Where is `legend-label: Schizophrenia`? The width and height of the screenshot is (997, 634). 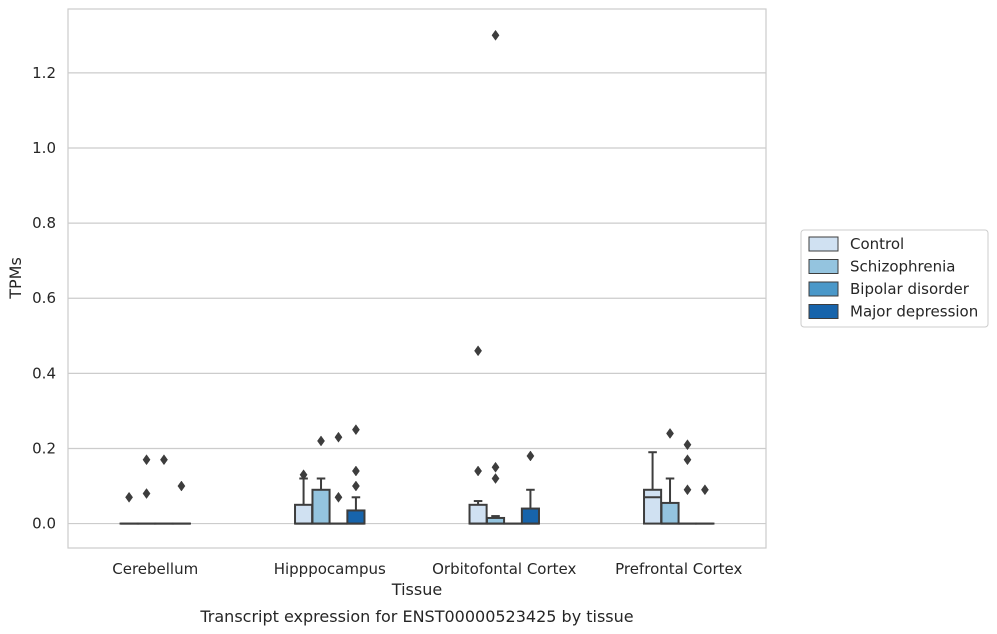
legend-label: Schizophrenia is located at coordinates (902, 267).